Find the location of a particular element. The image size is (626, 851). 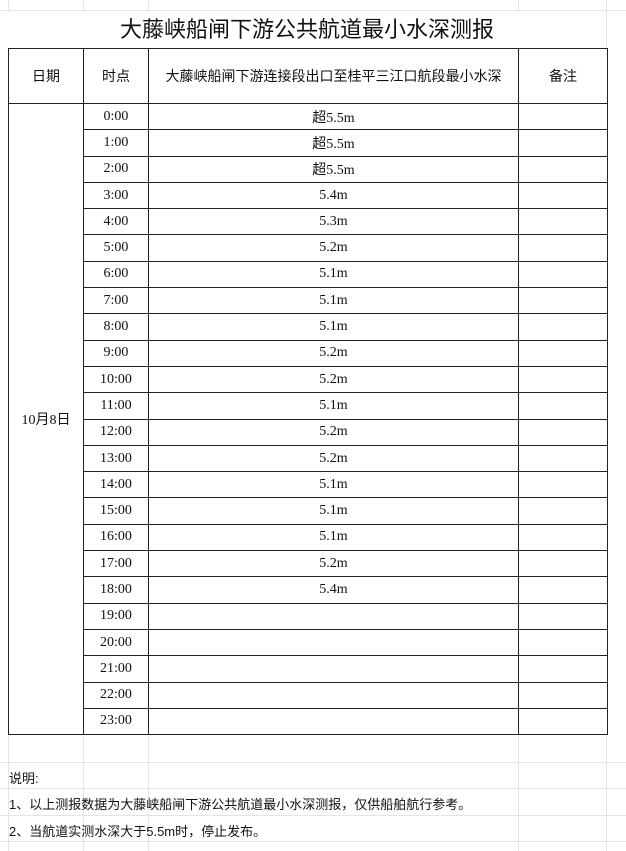

time-cell: 22:00 is located at coordinates (116, 695).